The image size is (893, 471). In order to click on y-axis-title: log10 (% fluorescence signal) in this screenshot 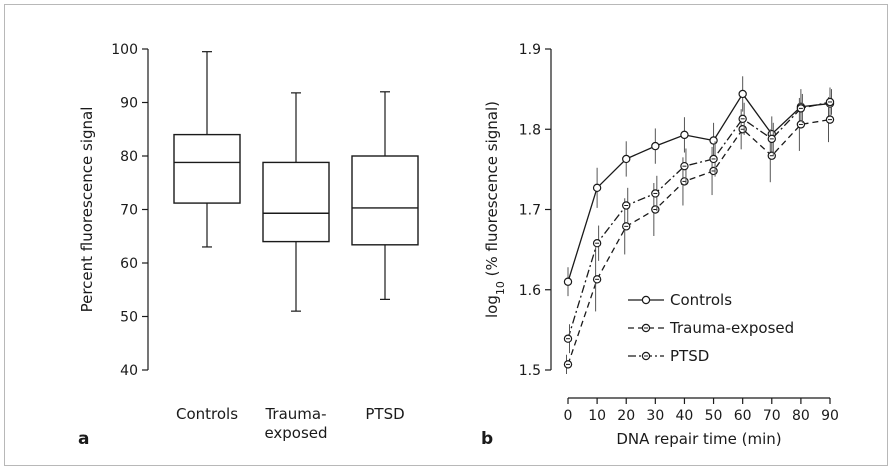, I will do `click(495, 209)`.